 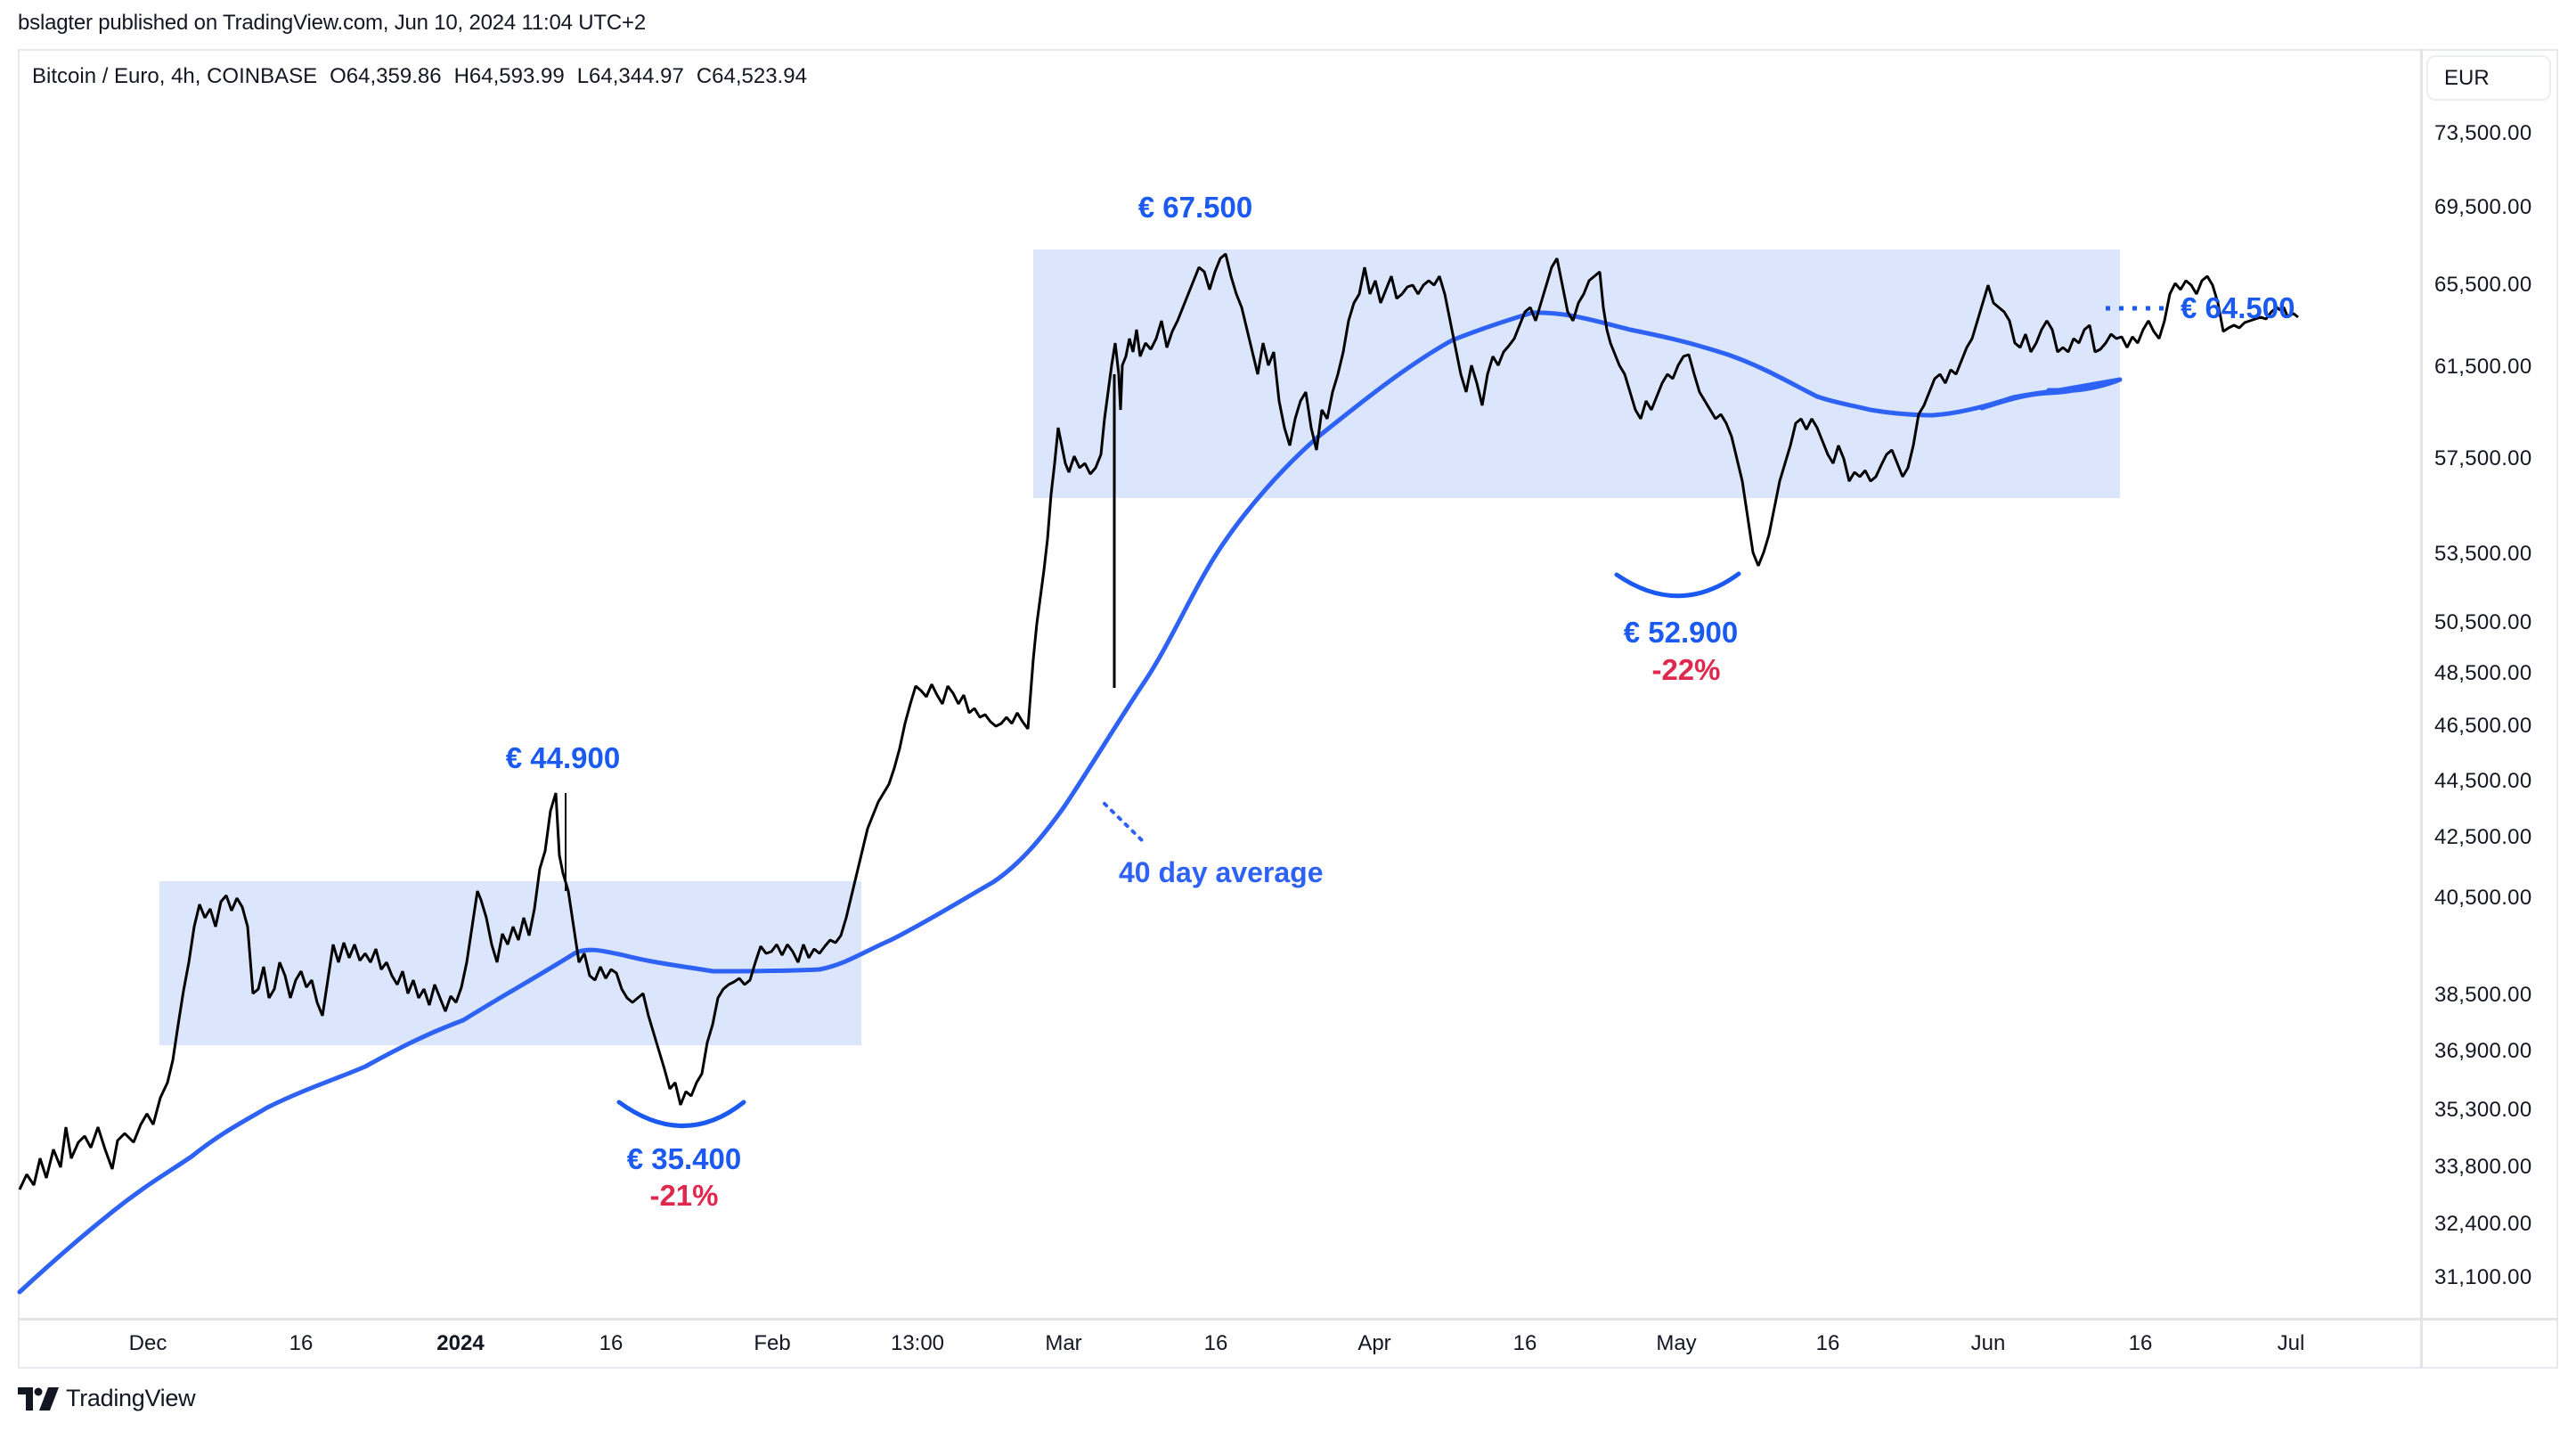 I want to click on y-tick: 31,100.00, so click(x=2483, y=1277).